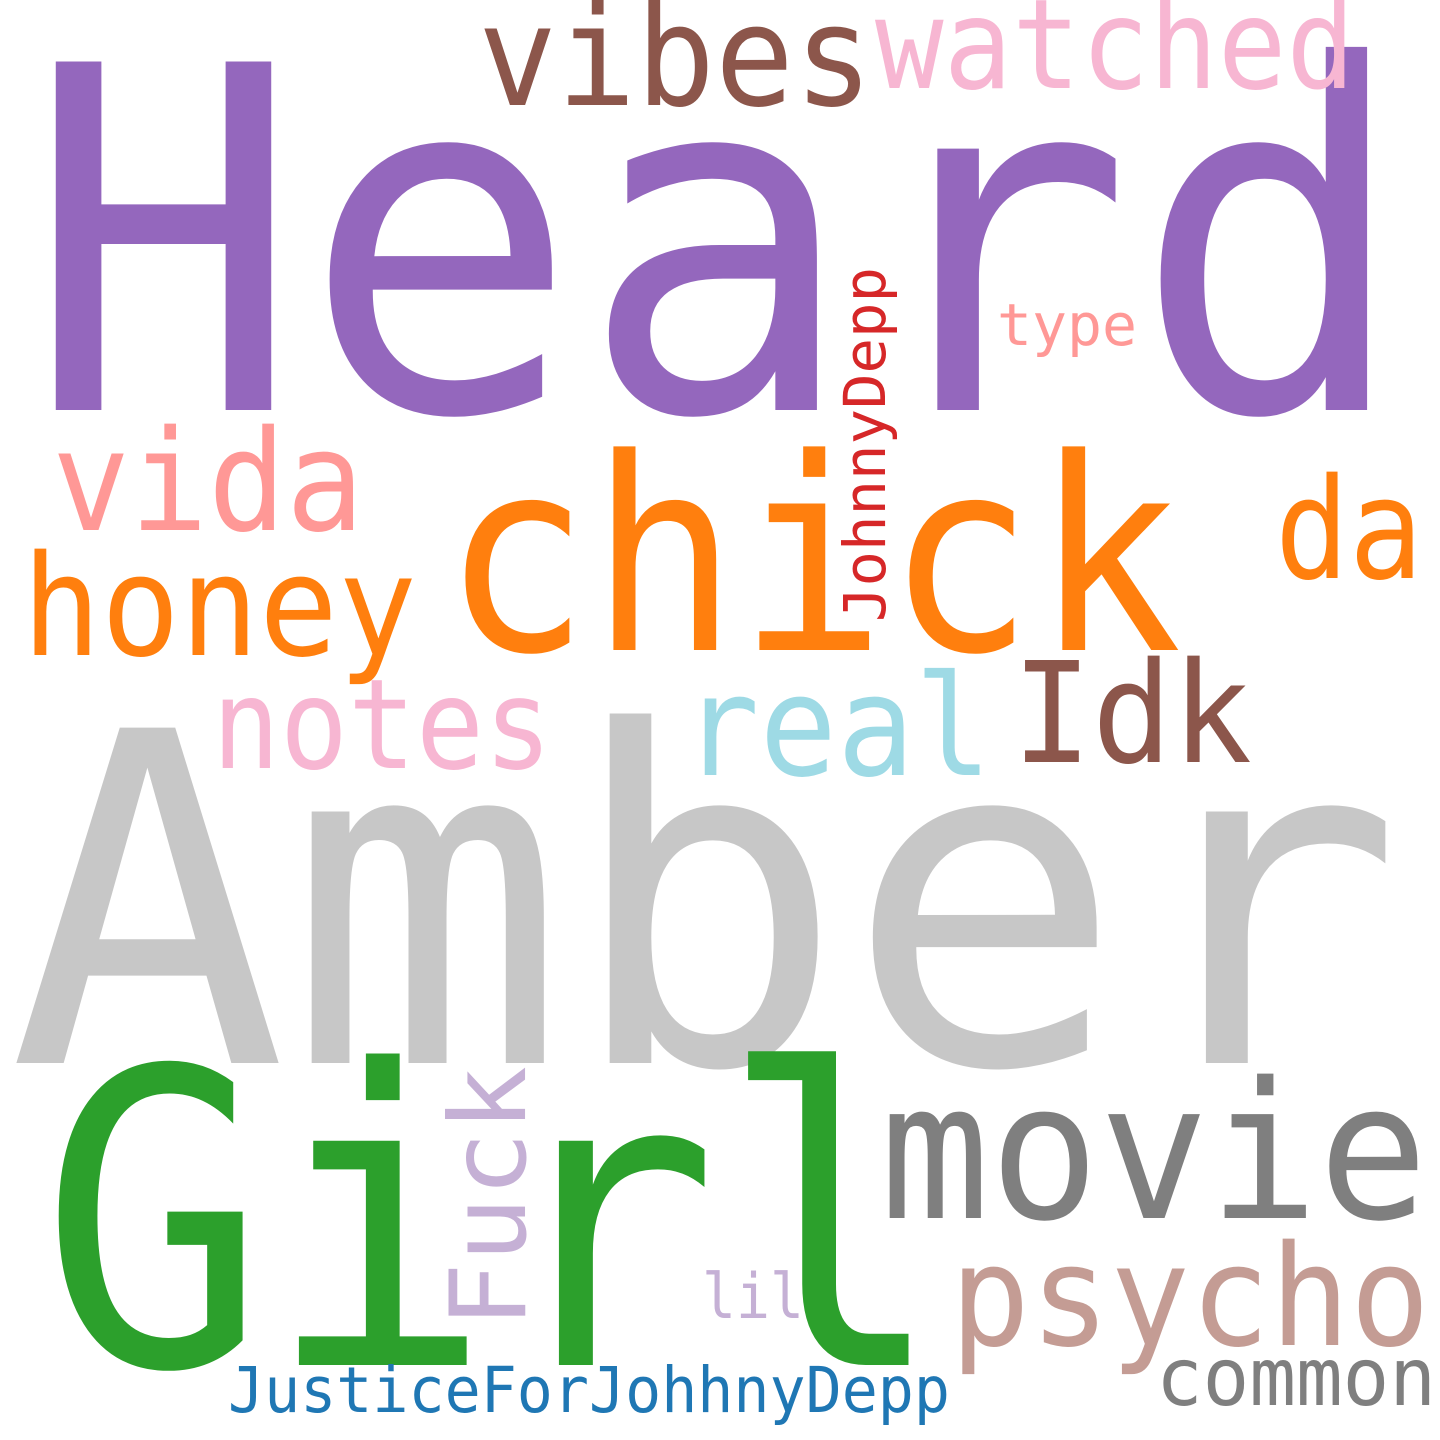 The image size is (1440, 1440). What do you see at coordinates (1154, 1152) in the screenshot?
I see `word-movie: movie` at bounding box center [1154, 1152].